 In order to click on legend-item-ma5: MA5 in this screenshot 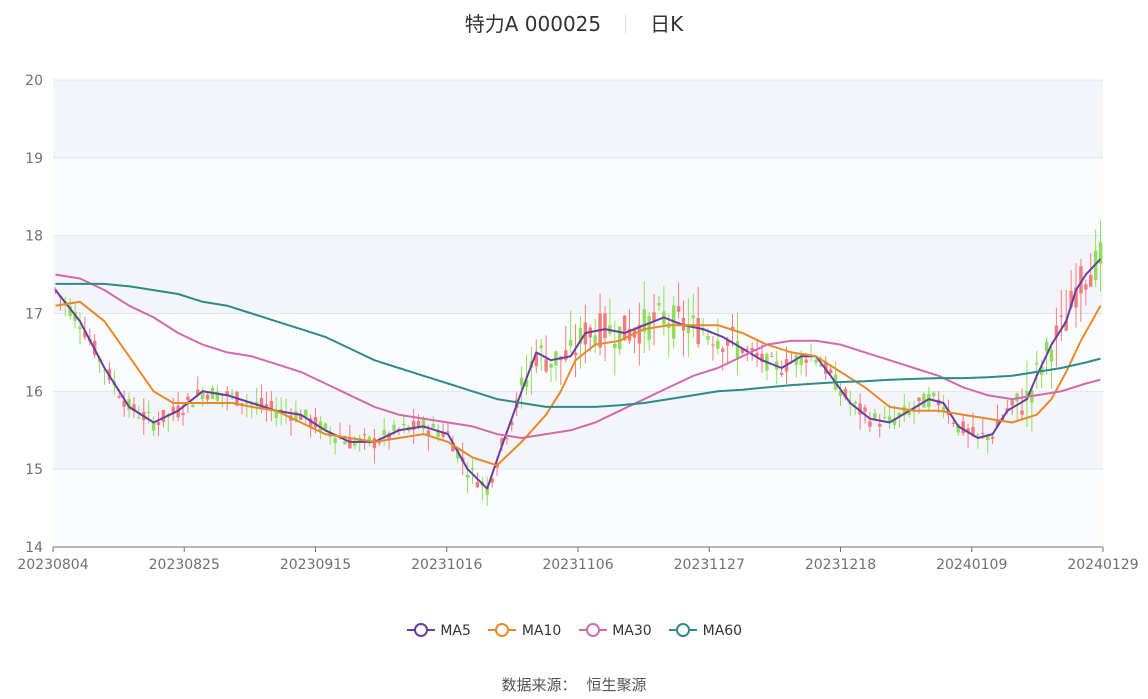, I will do `click(438, 630)`.